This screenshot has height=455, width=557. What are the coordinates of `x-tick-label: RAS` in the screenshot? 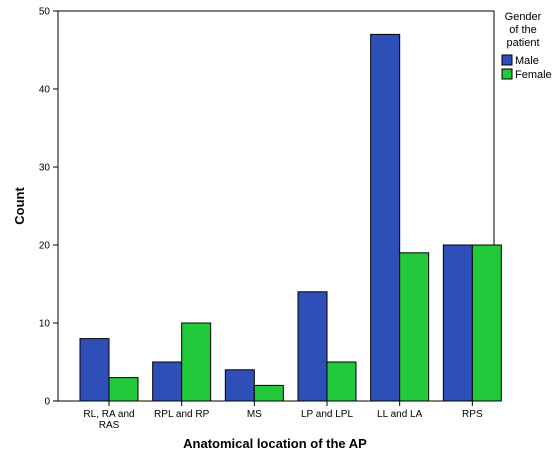 It's located at (109, 425).